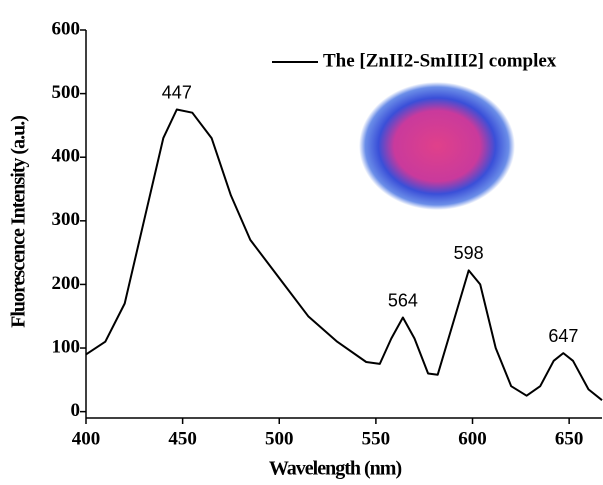  Describe the element at coordinates (19, 222) in the screenshot. I see `y-axis-label: Fluorescence Intensity (a.u.)` at that location.